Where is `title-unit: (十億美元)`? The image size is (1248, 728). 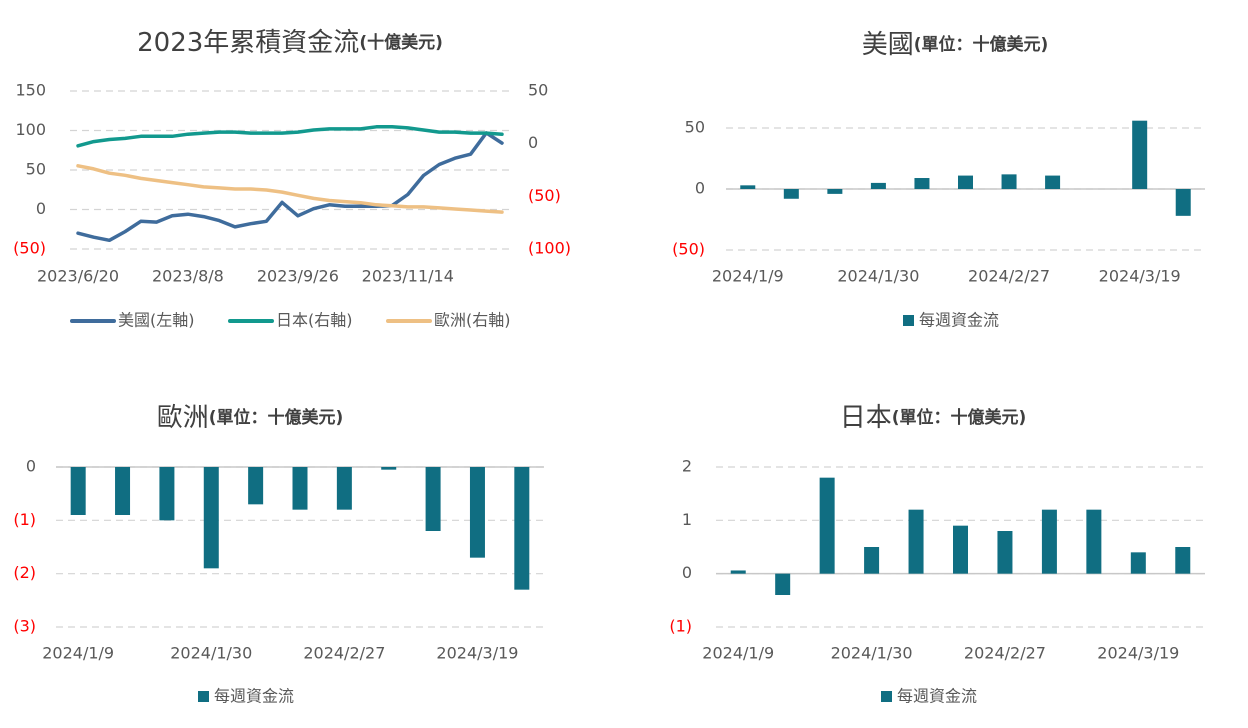
title-unit: (十億美元) is located at coordinates (401, 42).